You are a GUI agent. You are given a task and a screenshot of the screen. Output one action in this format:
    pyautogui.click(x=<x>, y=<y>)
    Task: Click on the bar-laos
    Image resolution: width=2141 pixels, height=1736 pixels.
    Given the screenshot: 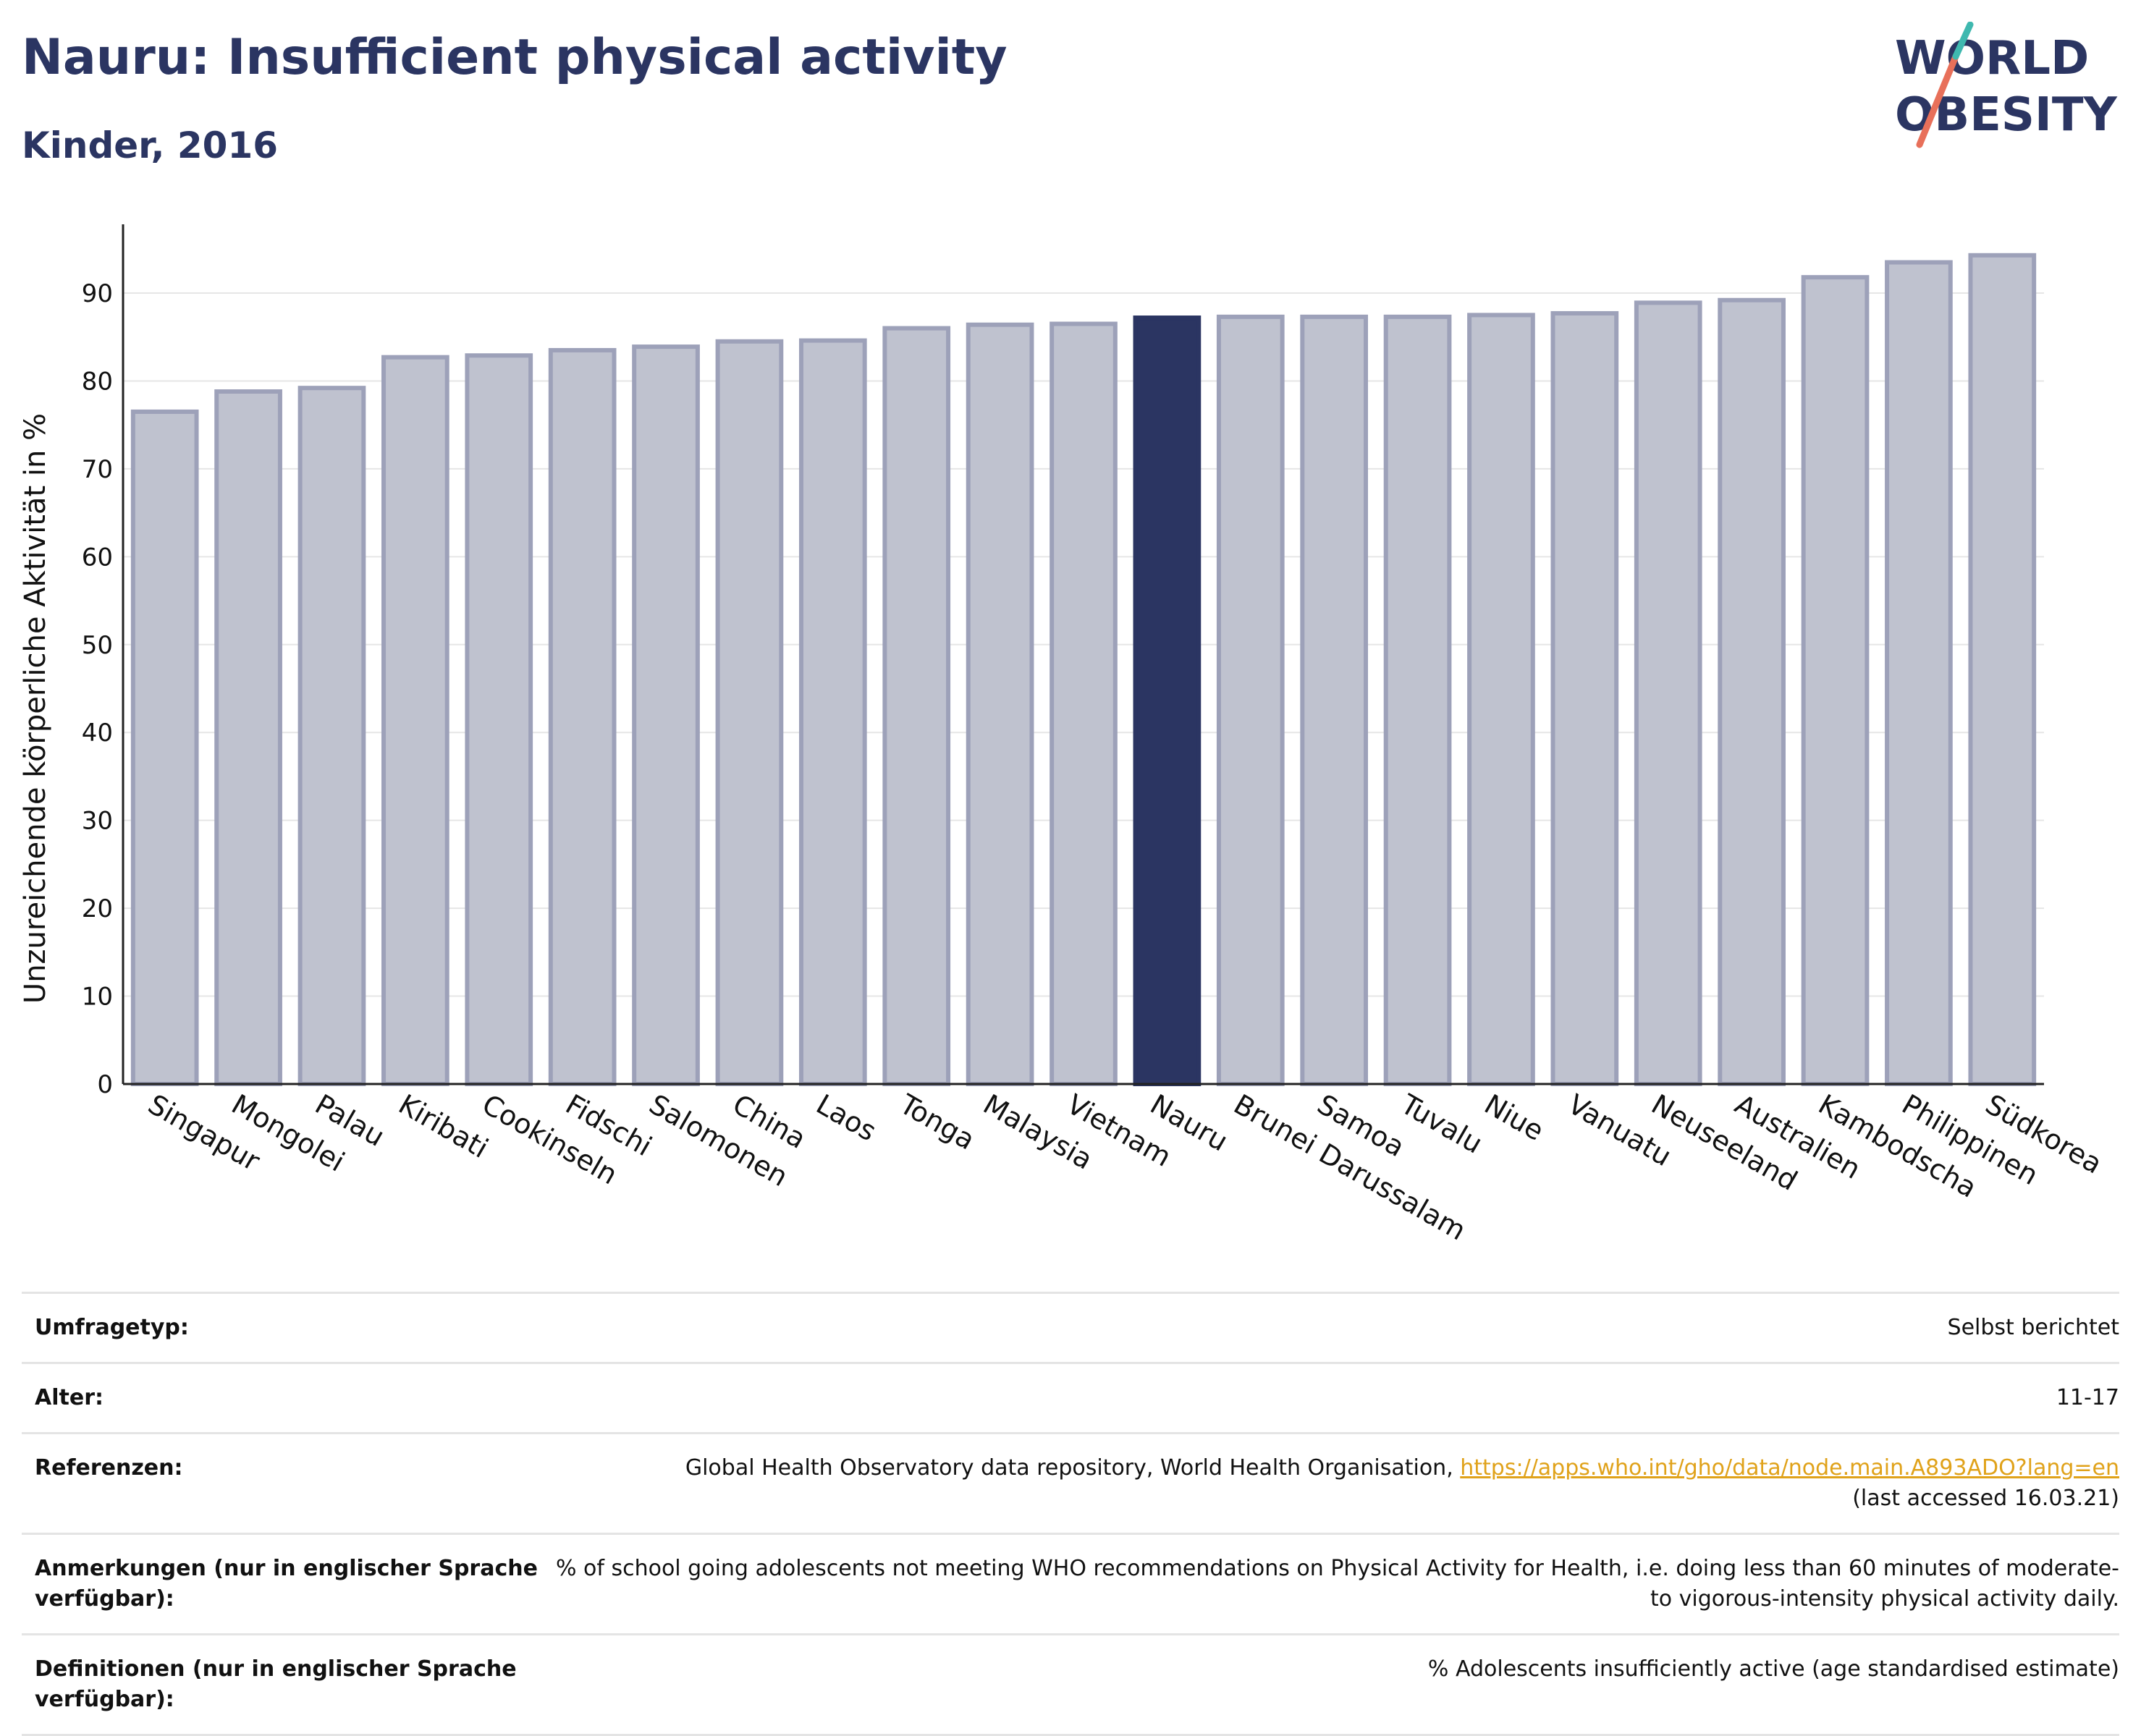 What is the action you would take?
    pyautogui.click(x=832, y=712)
    